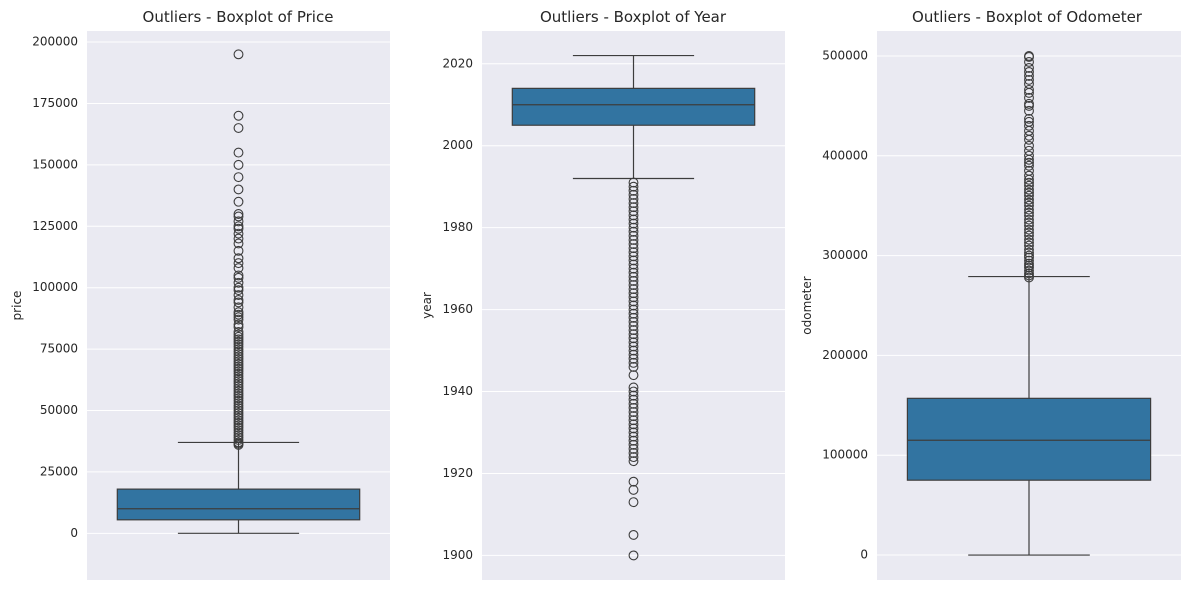 The width and height of the screenshot is (1189, 590). I want to click on y-tick-label: 125000, so click(55, 226).